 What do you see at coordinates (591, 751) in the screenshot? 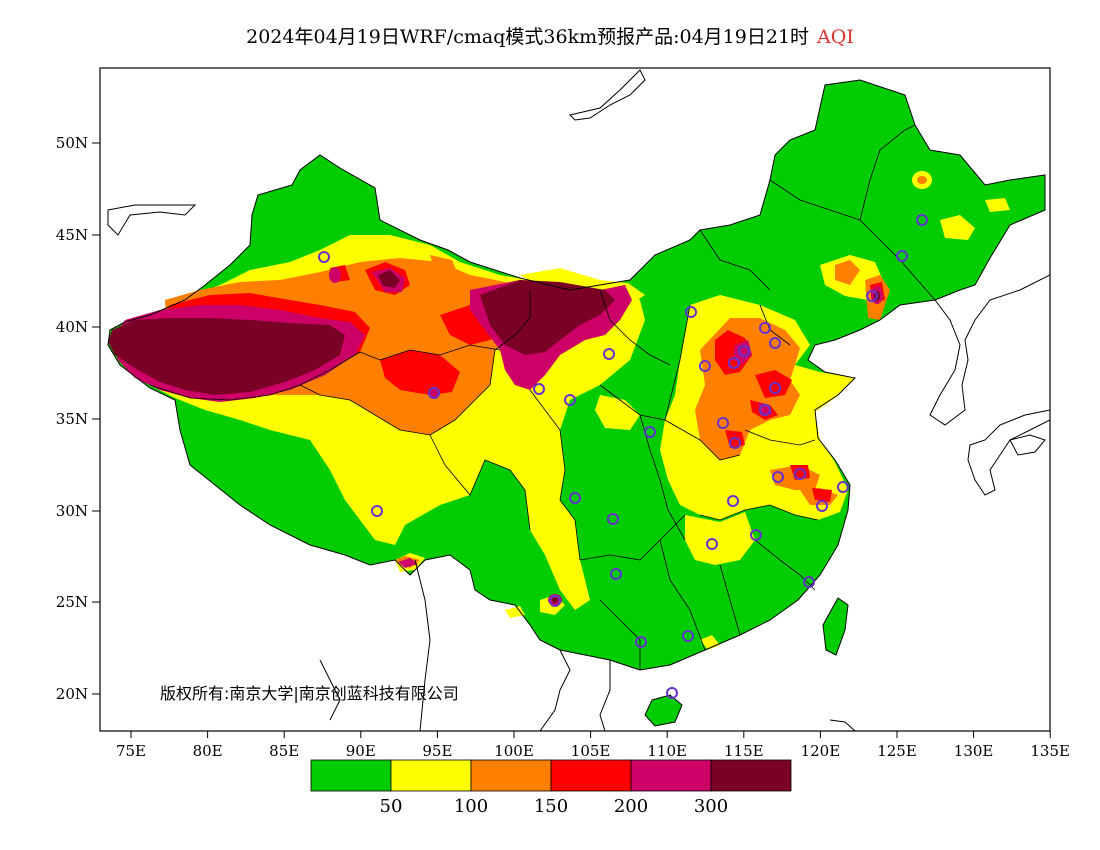
I see `lon-tick-label: 105E` at bounding box center [591, 751].